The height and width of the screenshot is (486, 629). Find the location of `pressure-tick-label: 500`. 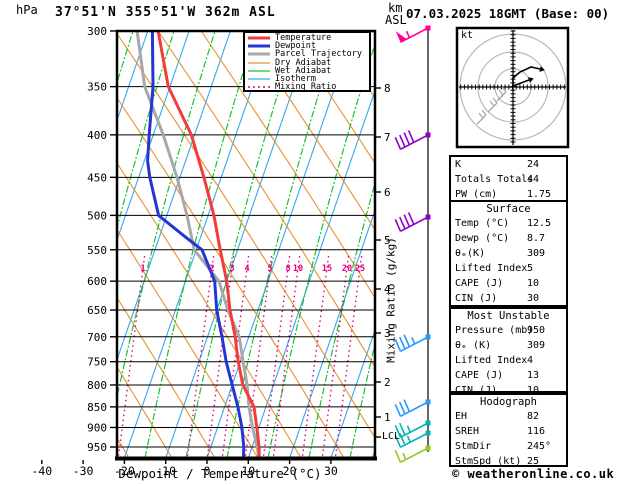

pressure-tick-label: 500 is located at coordinates (97, 215).